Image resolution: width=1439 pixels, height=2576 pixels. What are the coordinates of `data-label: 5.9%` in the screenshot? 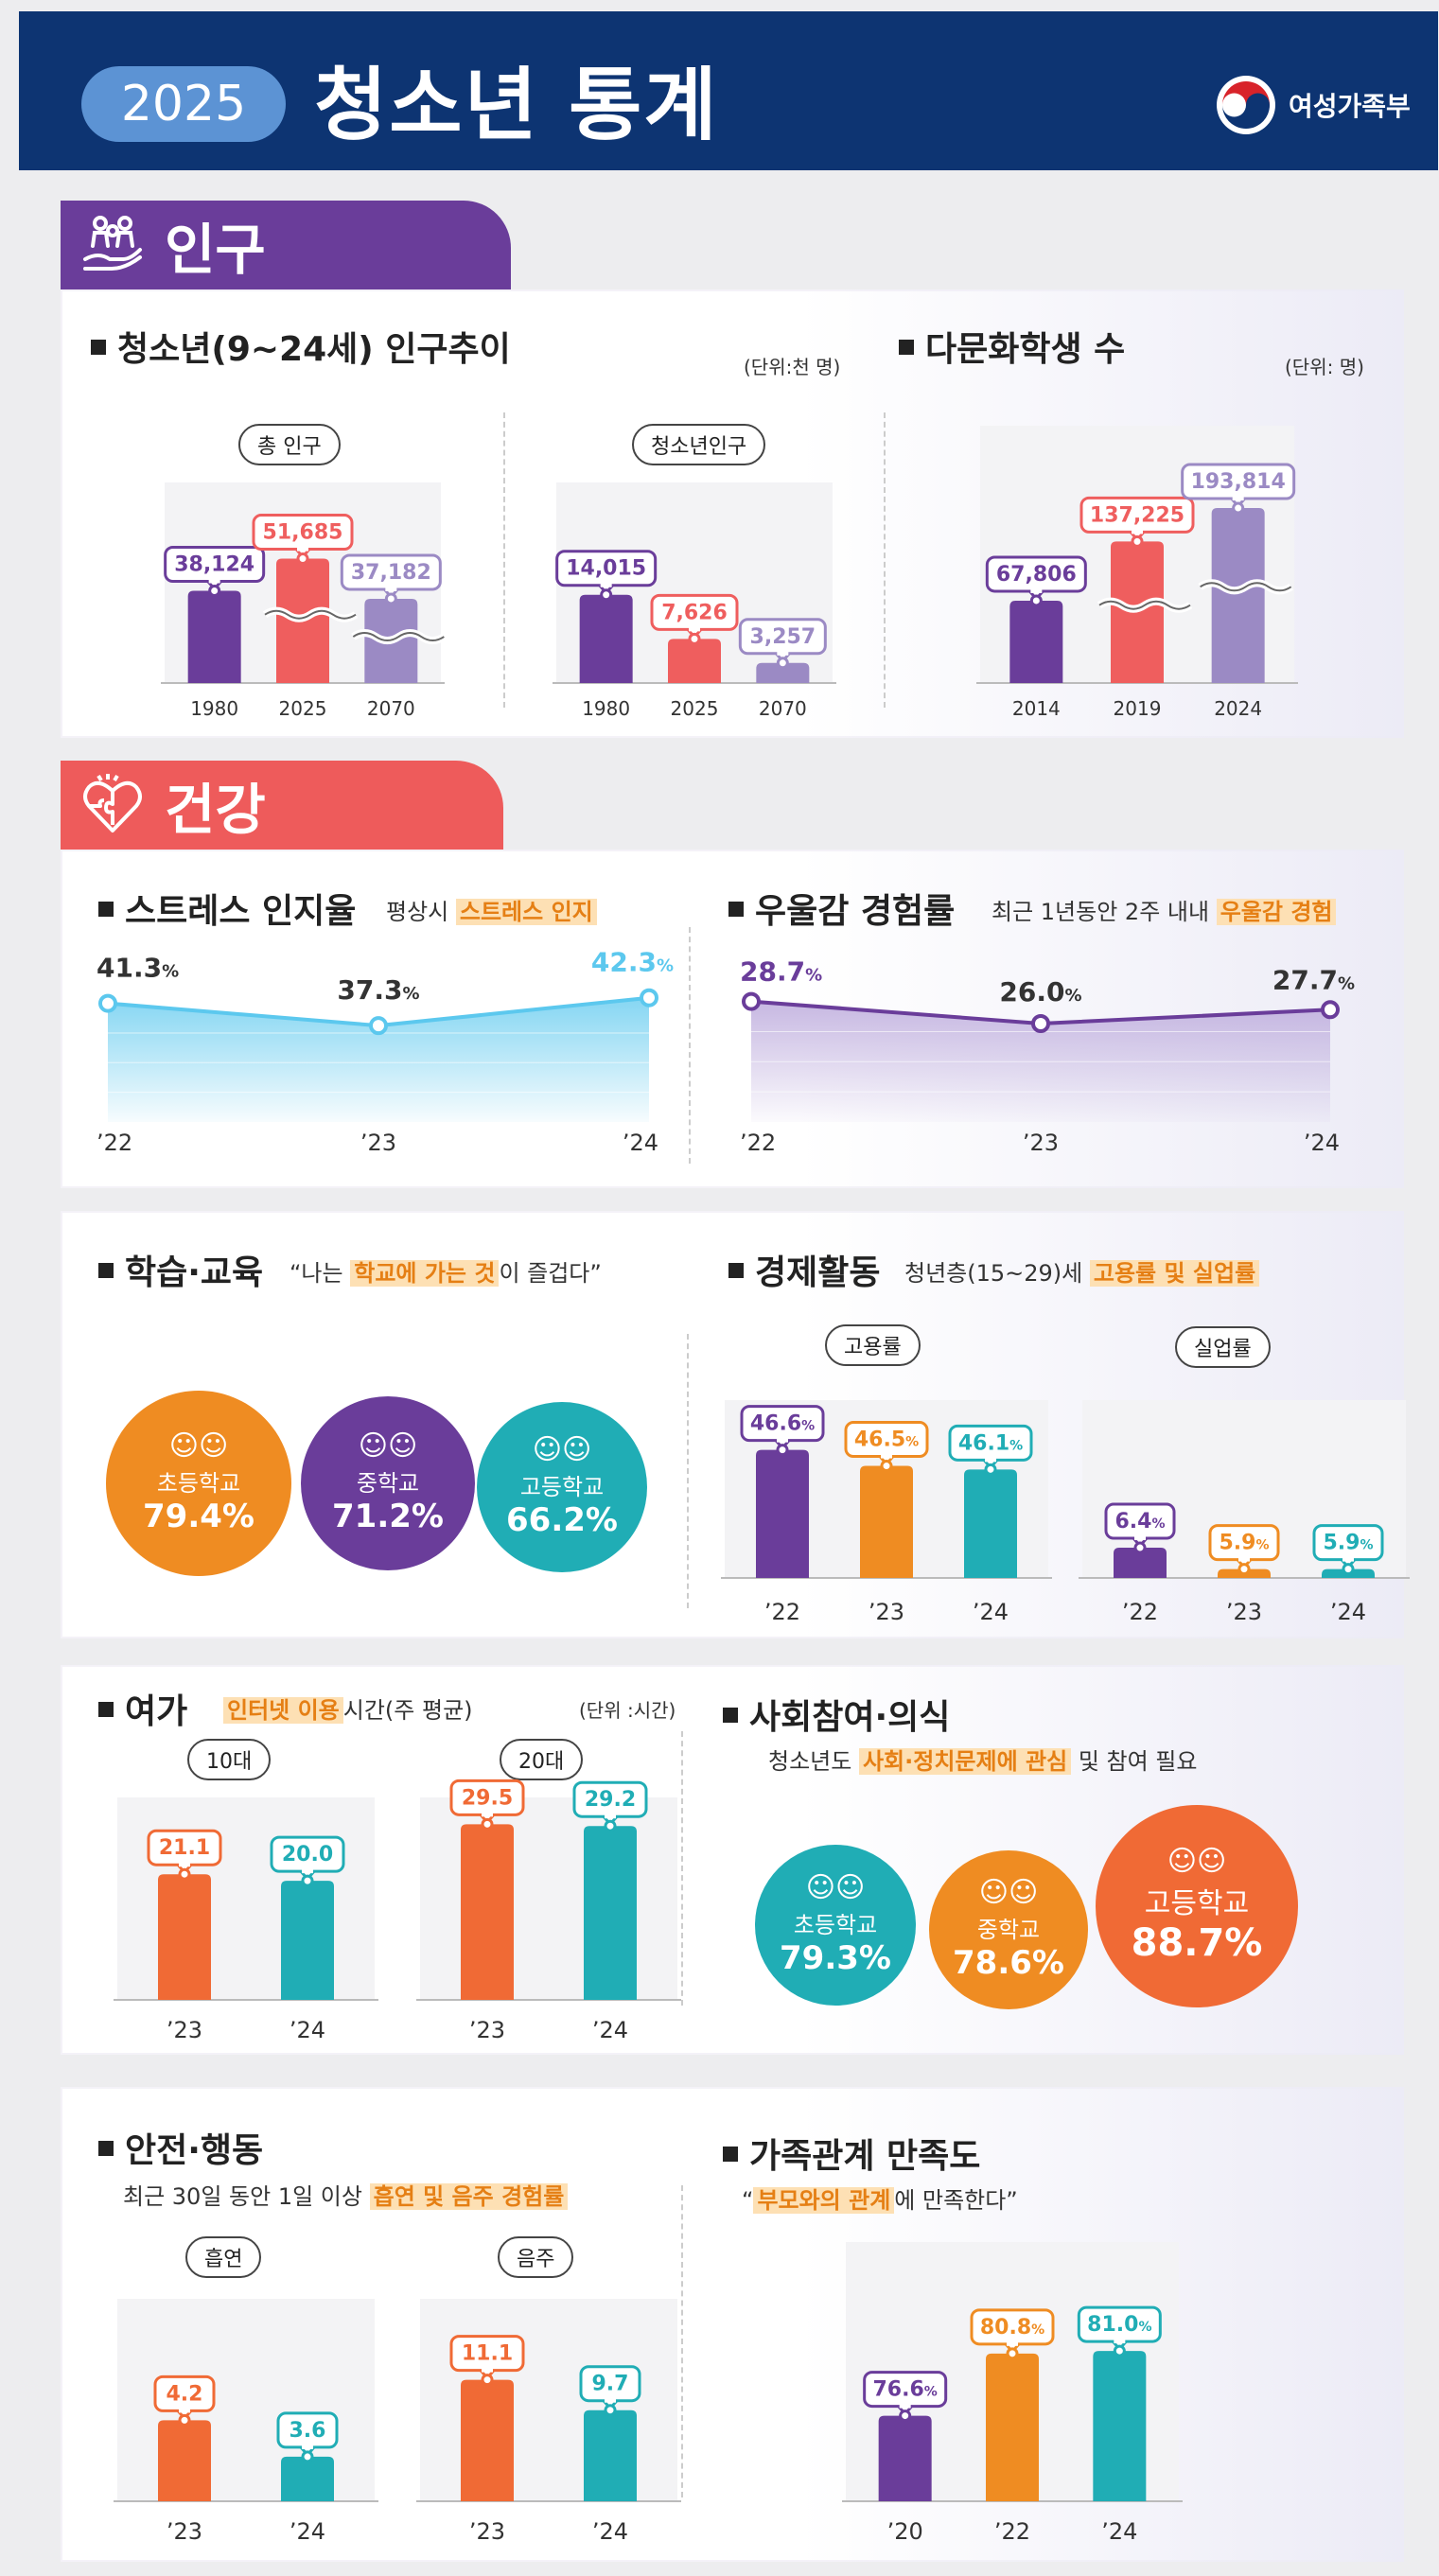 It's located at (1348, 1544).